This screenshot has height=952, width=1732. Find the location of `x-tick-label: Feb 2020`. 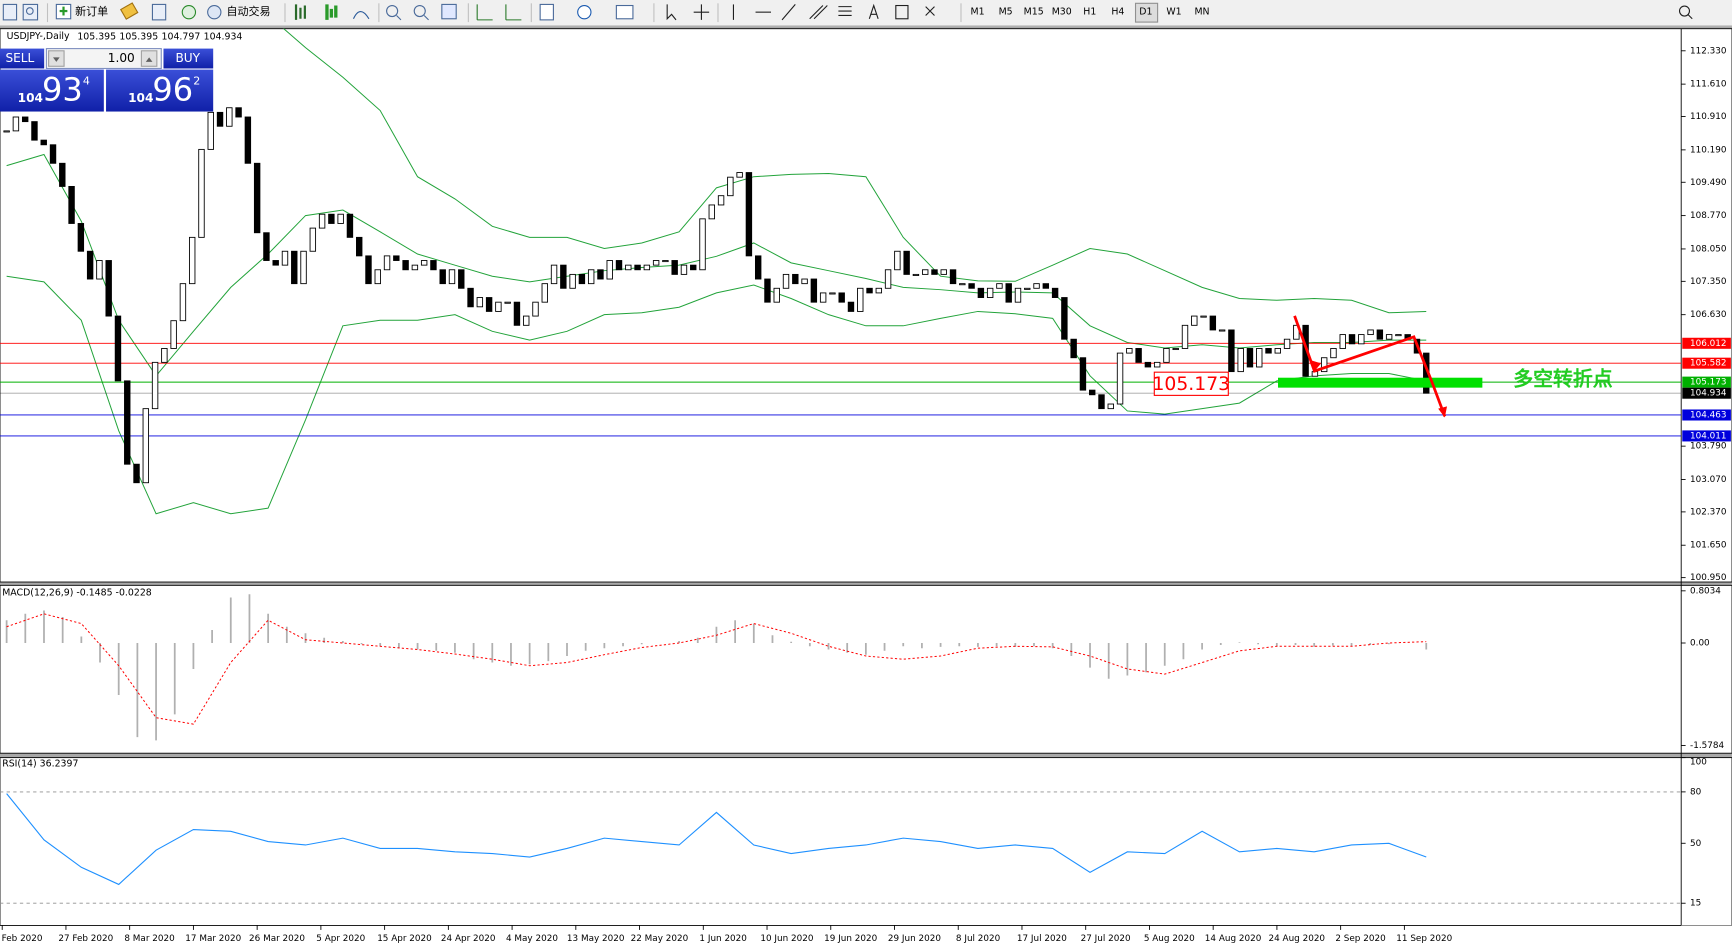

x-tick-label: Feb 2020 is located at coordinates (22, 939).